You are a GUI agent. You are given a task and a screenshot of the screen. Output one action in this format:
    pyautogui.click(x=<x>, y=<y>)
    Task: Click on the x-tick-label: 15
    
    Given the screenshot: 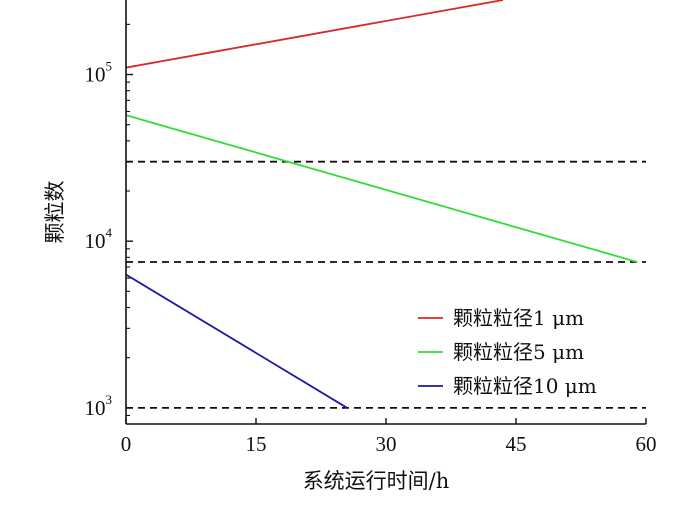 What is the action you would take?
    pyautogui.click(x=256, y=444)
    